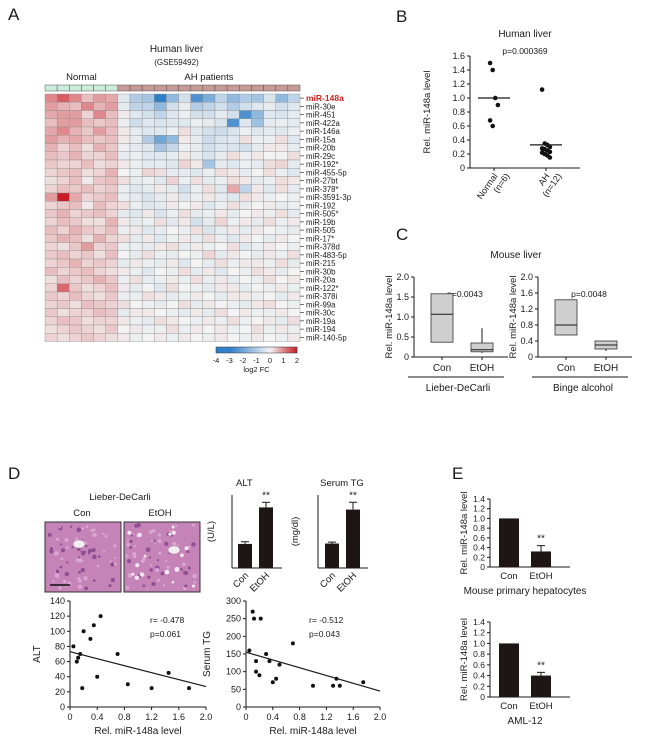  What do you see at coordinates (151, 717) in the screenshot?
I see `d-scatter-alt-x-tick-label: 1.2` at bounding box center [151, 717].